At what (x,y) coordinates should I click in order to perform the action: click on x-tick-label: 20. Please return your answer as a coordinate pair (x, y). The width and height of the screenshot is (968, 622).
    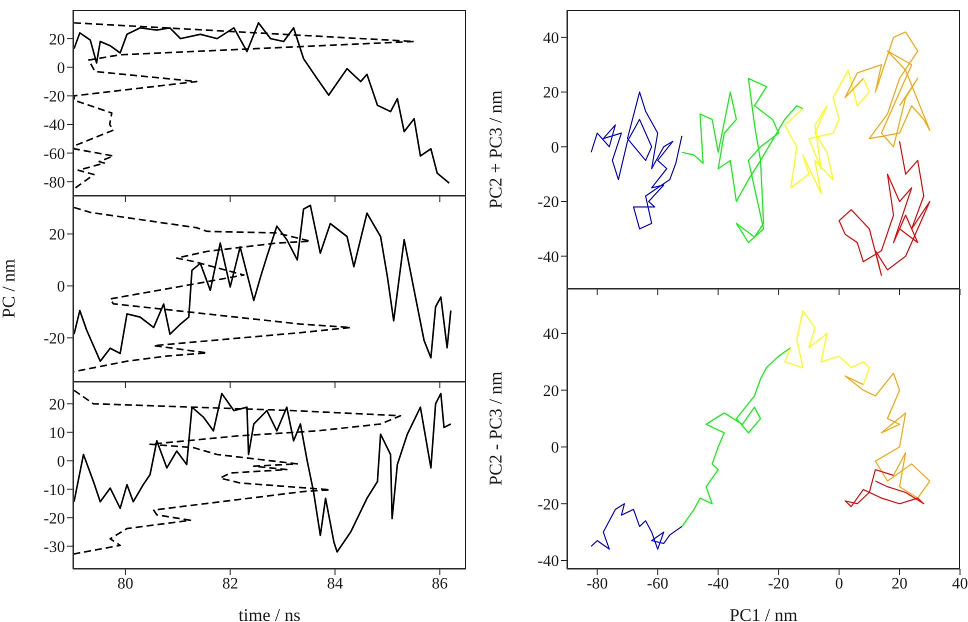
    Looking at the image, I should click on (900, 583).